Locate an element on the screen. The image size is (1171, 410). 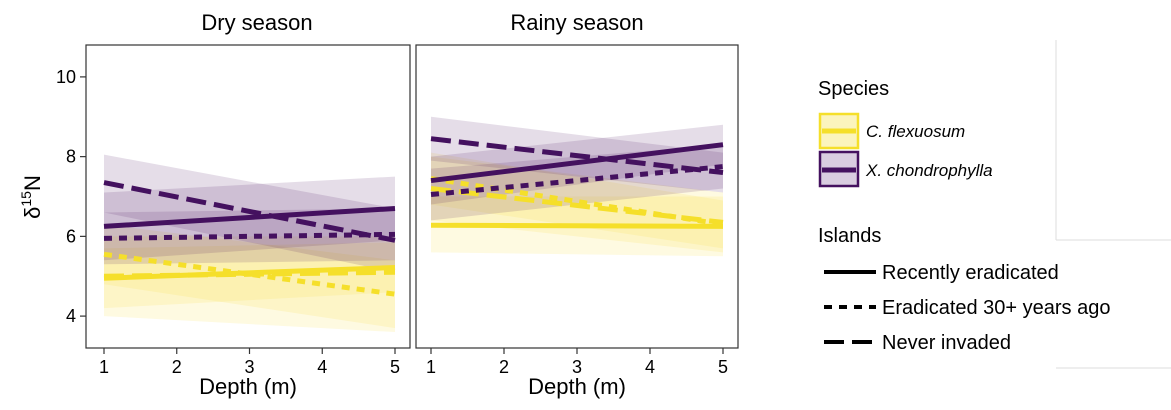
decorative-frame-lines is located at coordinates (1113, 204).